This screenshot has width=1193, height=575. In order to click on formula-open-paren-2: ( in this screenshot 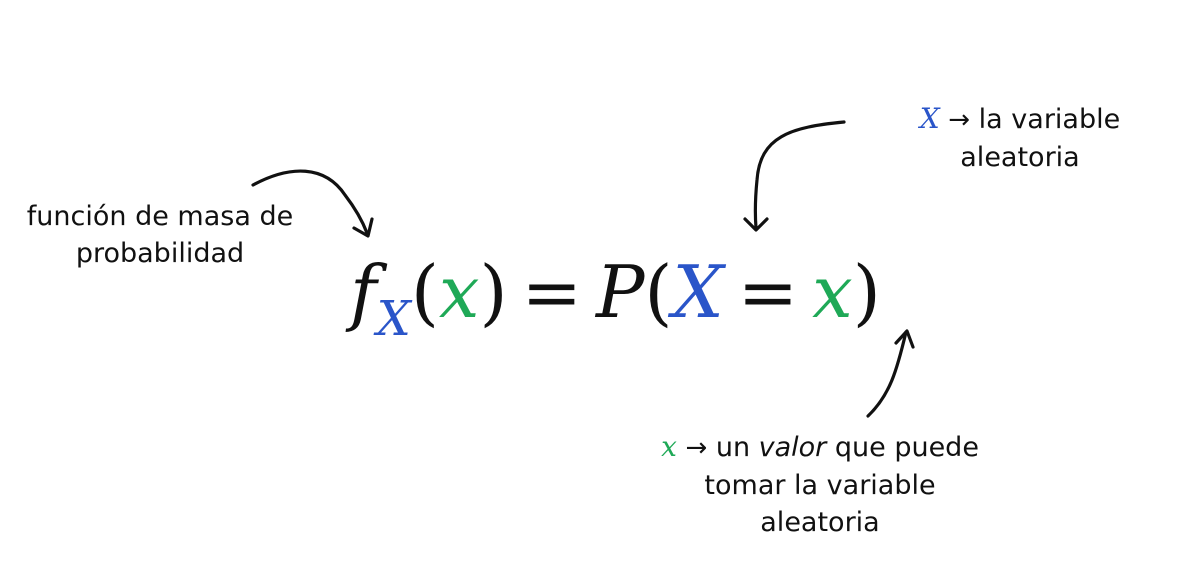, I will do `click(658, 292)`.